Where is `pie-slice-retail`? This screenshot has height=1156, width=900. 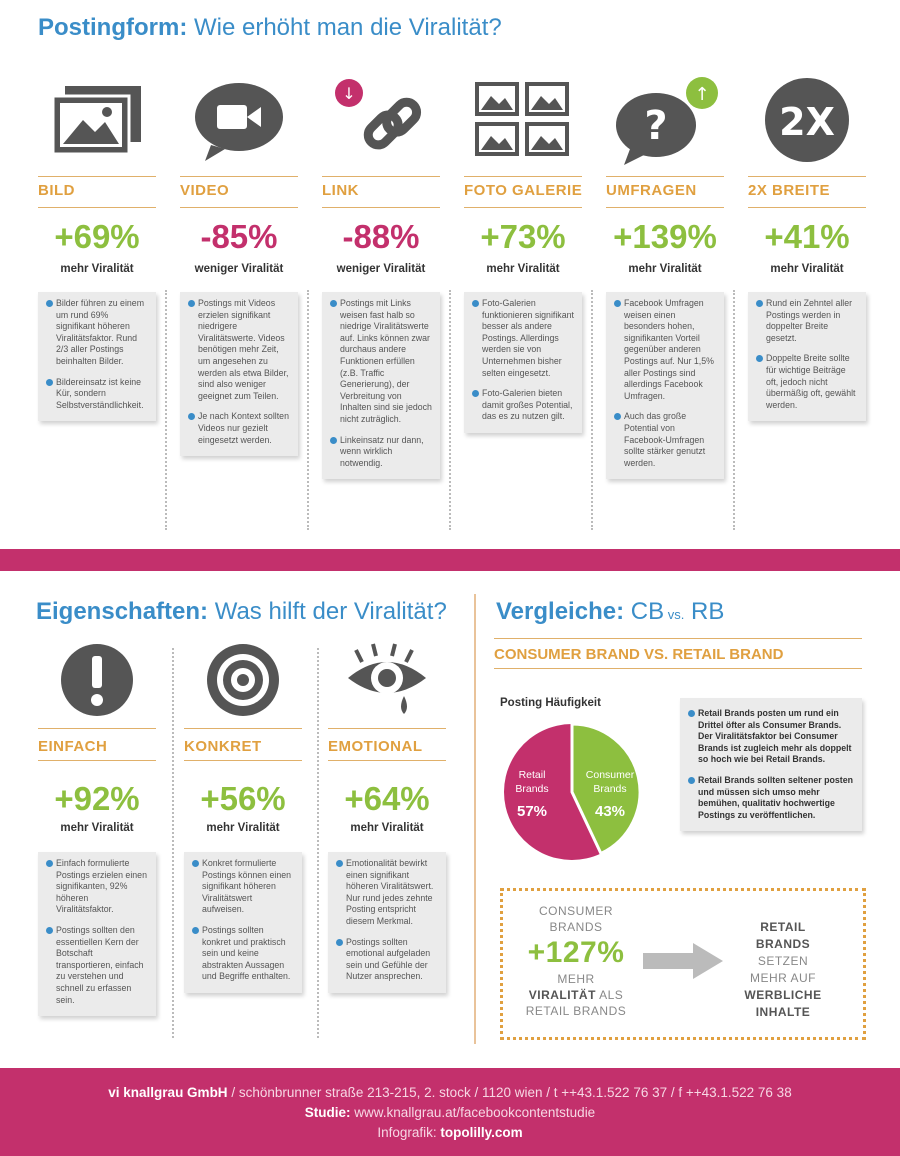 pie-slice-retail is located at coordinates (552, 792).